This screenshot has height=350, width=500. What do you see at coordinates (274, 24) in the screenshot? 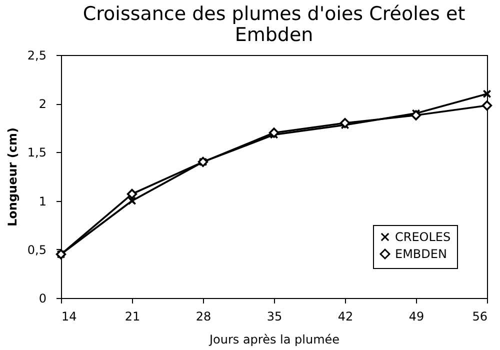
I see `chart-title: Croissance des plumes d'oies Créoles et Embden` at bounding box center [274, 24].